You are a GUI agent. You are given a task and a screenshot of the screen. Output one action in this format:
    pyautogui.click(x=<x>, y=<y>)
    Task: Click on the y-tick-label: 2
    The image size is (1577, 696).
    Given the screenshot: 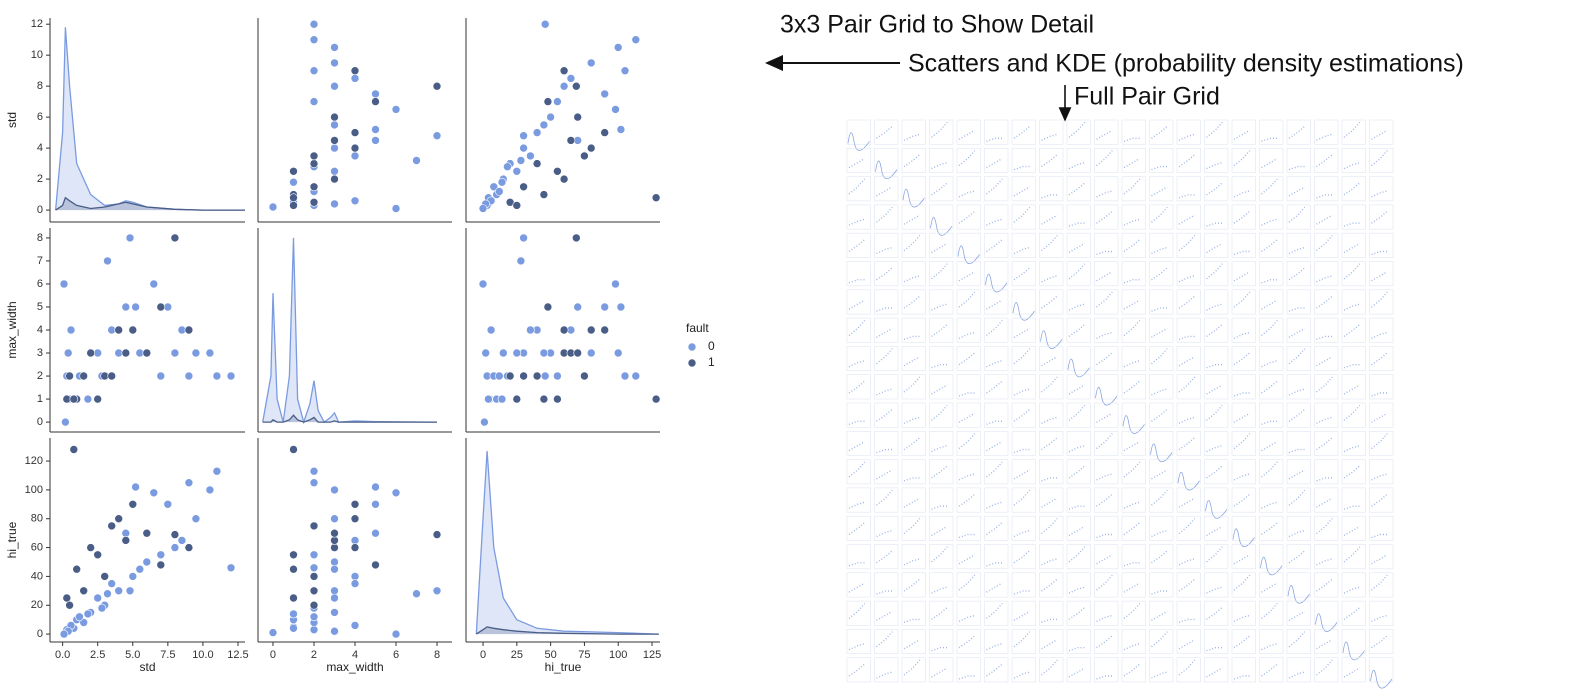 What is the action you would take?
    pyautogui.click(x=40, y=179)
    